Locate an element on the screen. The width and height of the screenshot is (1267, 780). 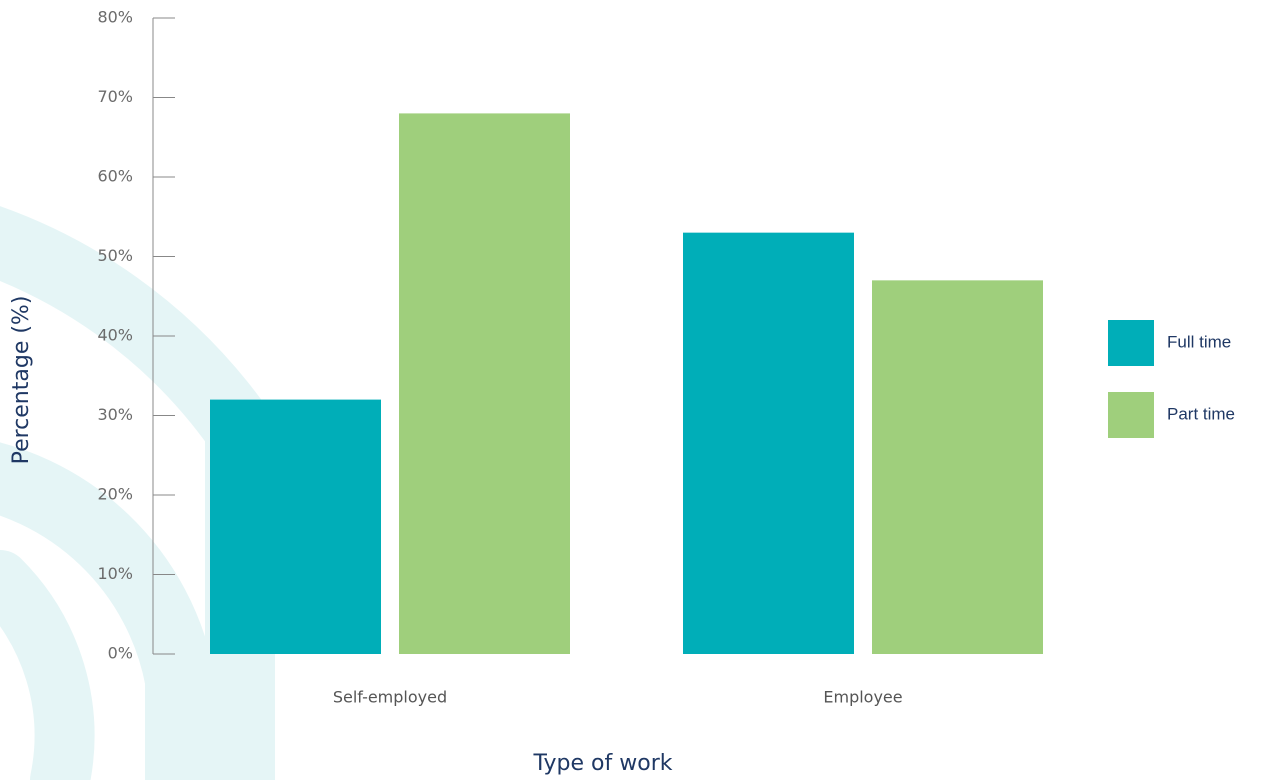
x-axis-title: Type of work is located at coordinates (603, 763).